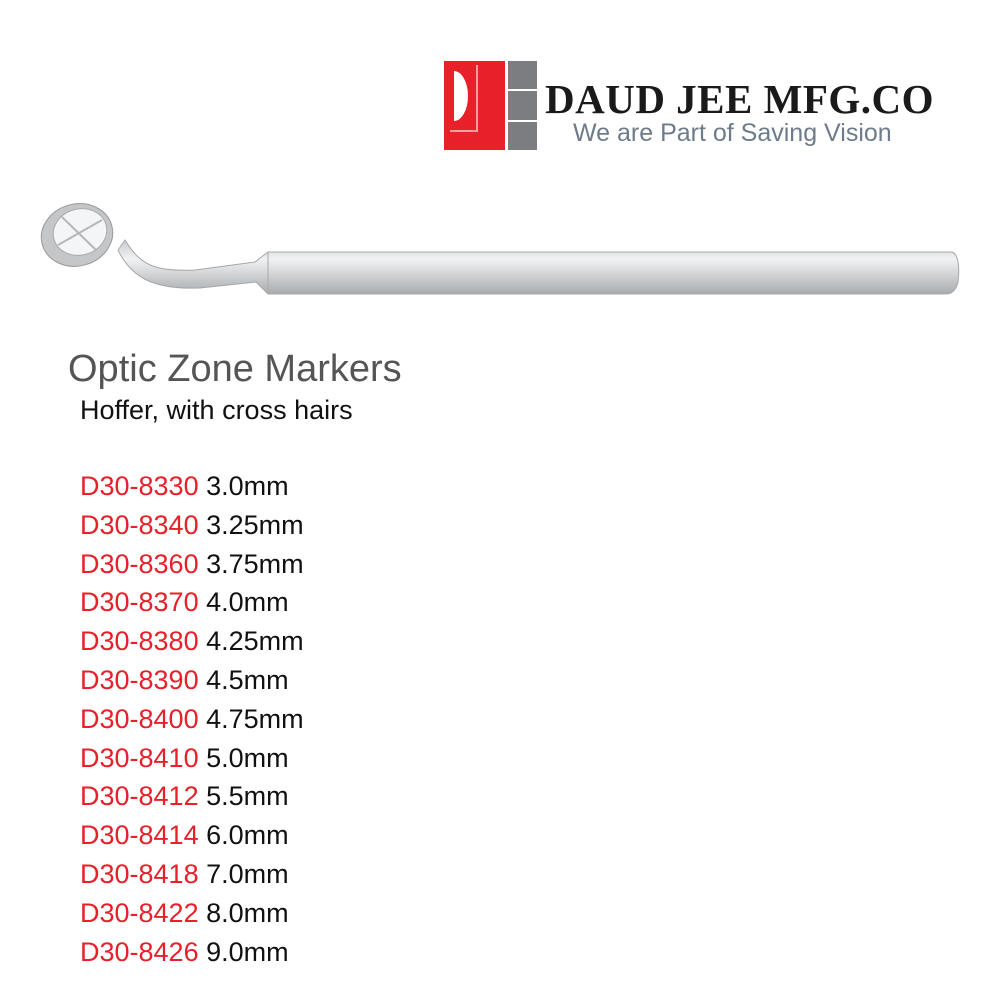  Describe the element at coordinates (139, 718) in the screenshot. I see `product-code: D30-8400` at that location.